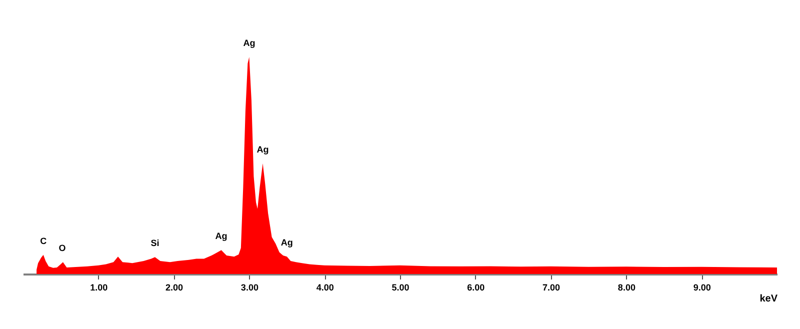 The width and height of the screenshot is (800, 329). Describe the element at coordinates (99, 287) in the screenshot. I see `x-tick-label: 1.00` at that location.